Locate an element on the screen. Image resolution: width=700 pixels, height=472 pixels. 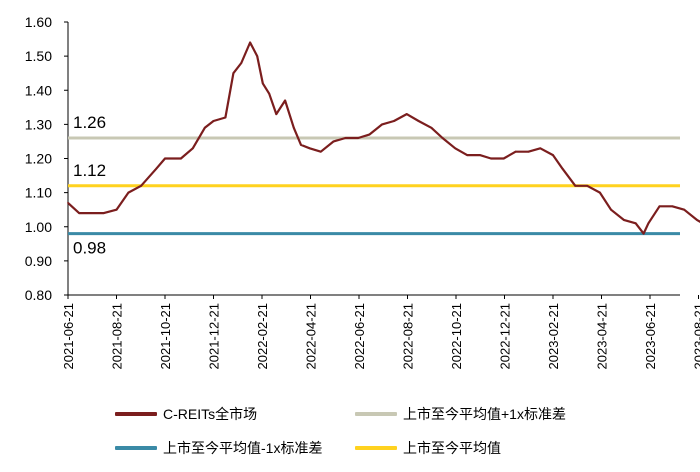
y-tick-label: 1.00 is located at coordinates (38, 227).